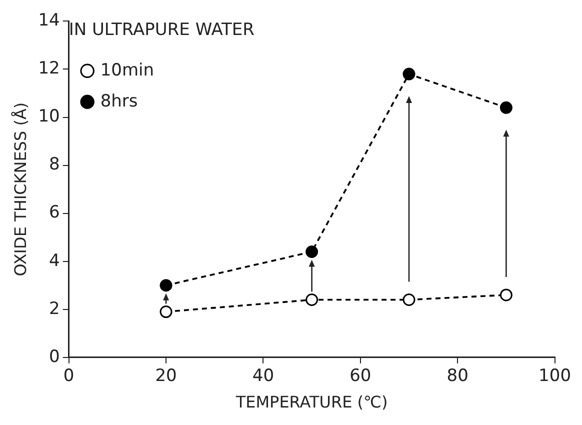  What do you see at coordinates (119, 101) in the screenshot?
I see `legend-label: 8hrs` at bounding box center [119, 101].